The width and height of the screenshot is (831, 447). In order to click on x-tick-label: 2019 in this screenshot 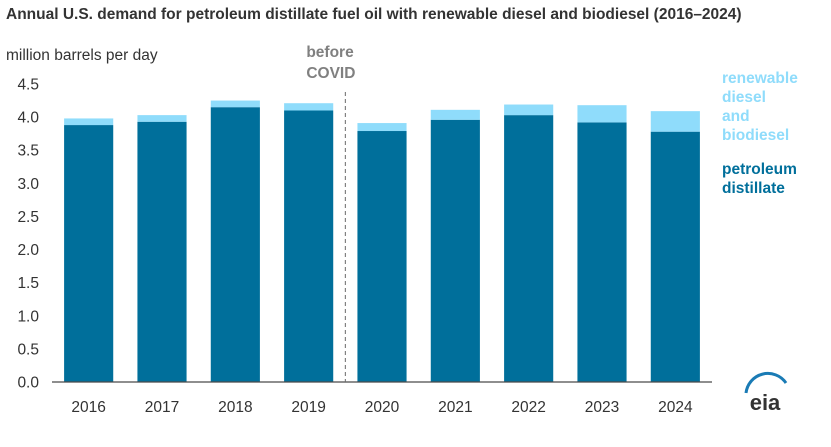, I will do `click(308, 407)`.